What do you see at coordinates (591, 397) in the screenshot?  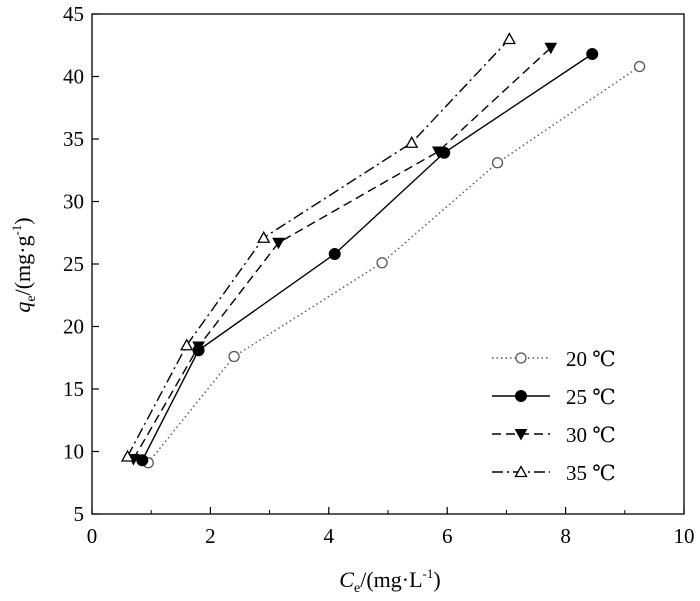 I see `legend-label: 25 ℃` at bounding box center [591, 397].